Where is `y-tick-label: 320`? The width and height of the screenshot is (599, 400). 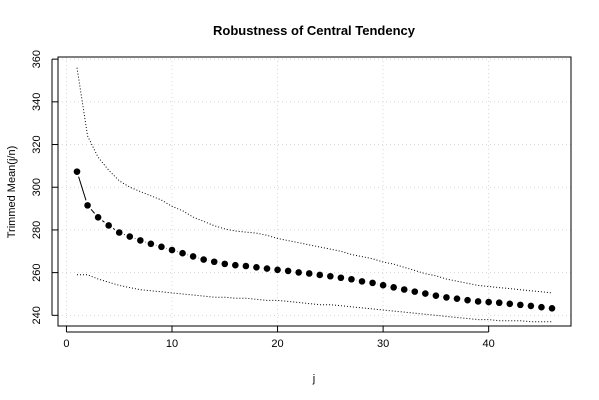
y-tick-label: 320 is located at coordinates (37, 144).